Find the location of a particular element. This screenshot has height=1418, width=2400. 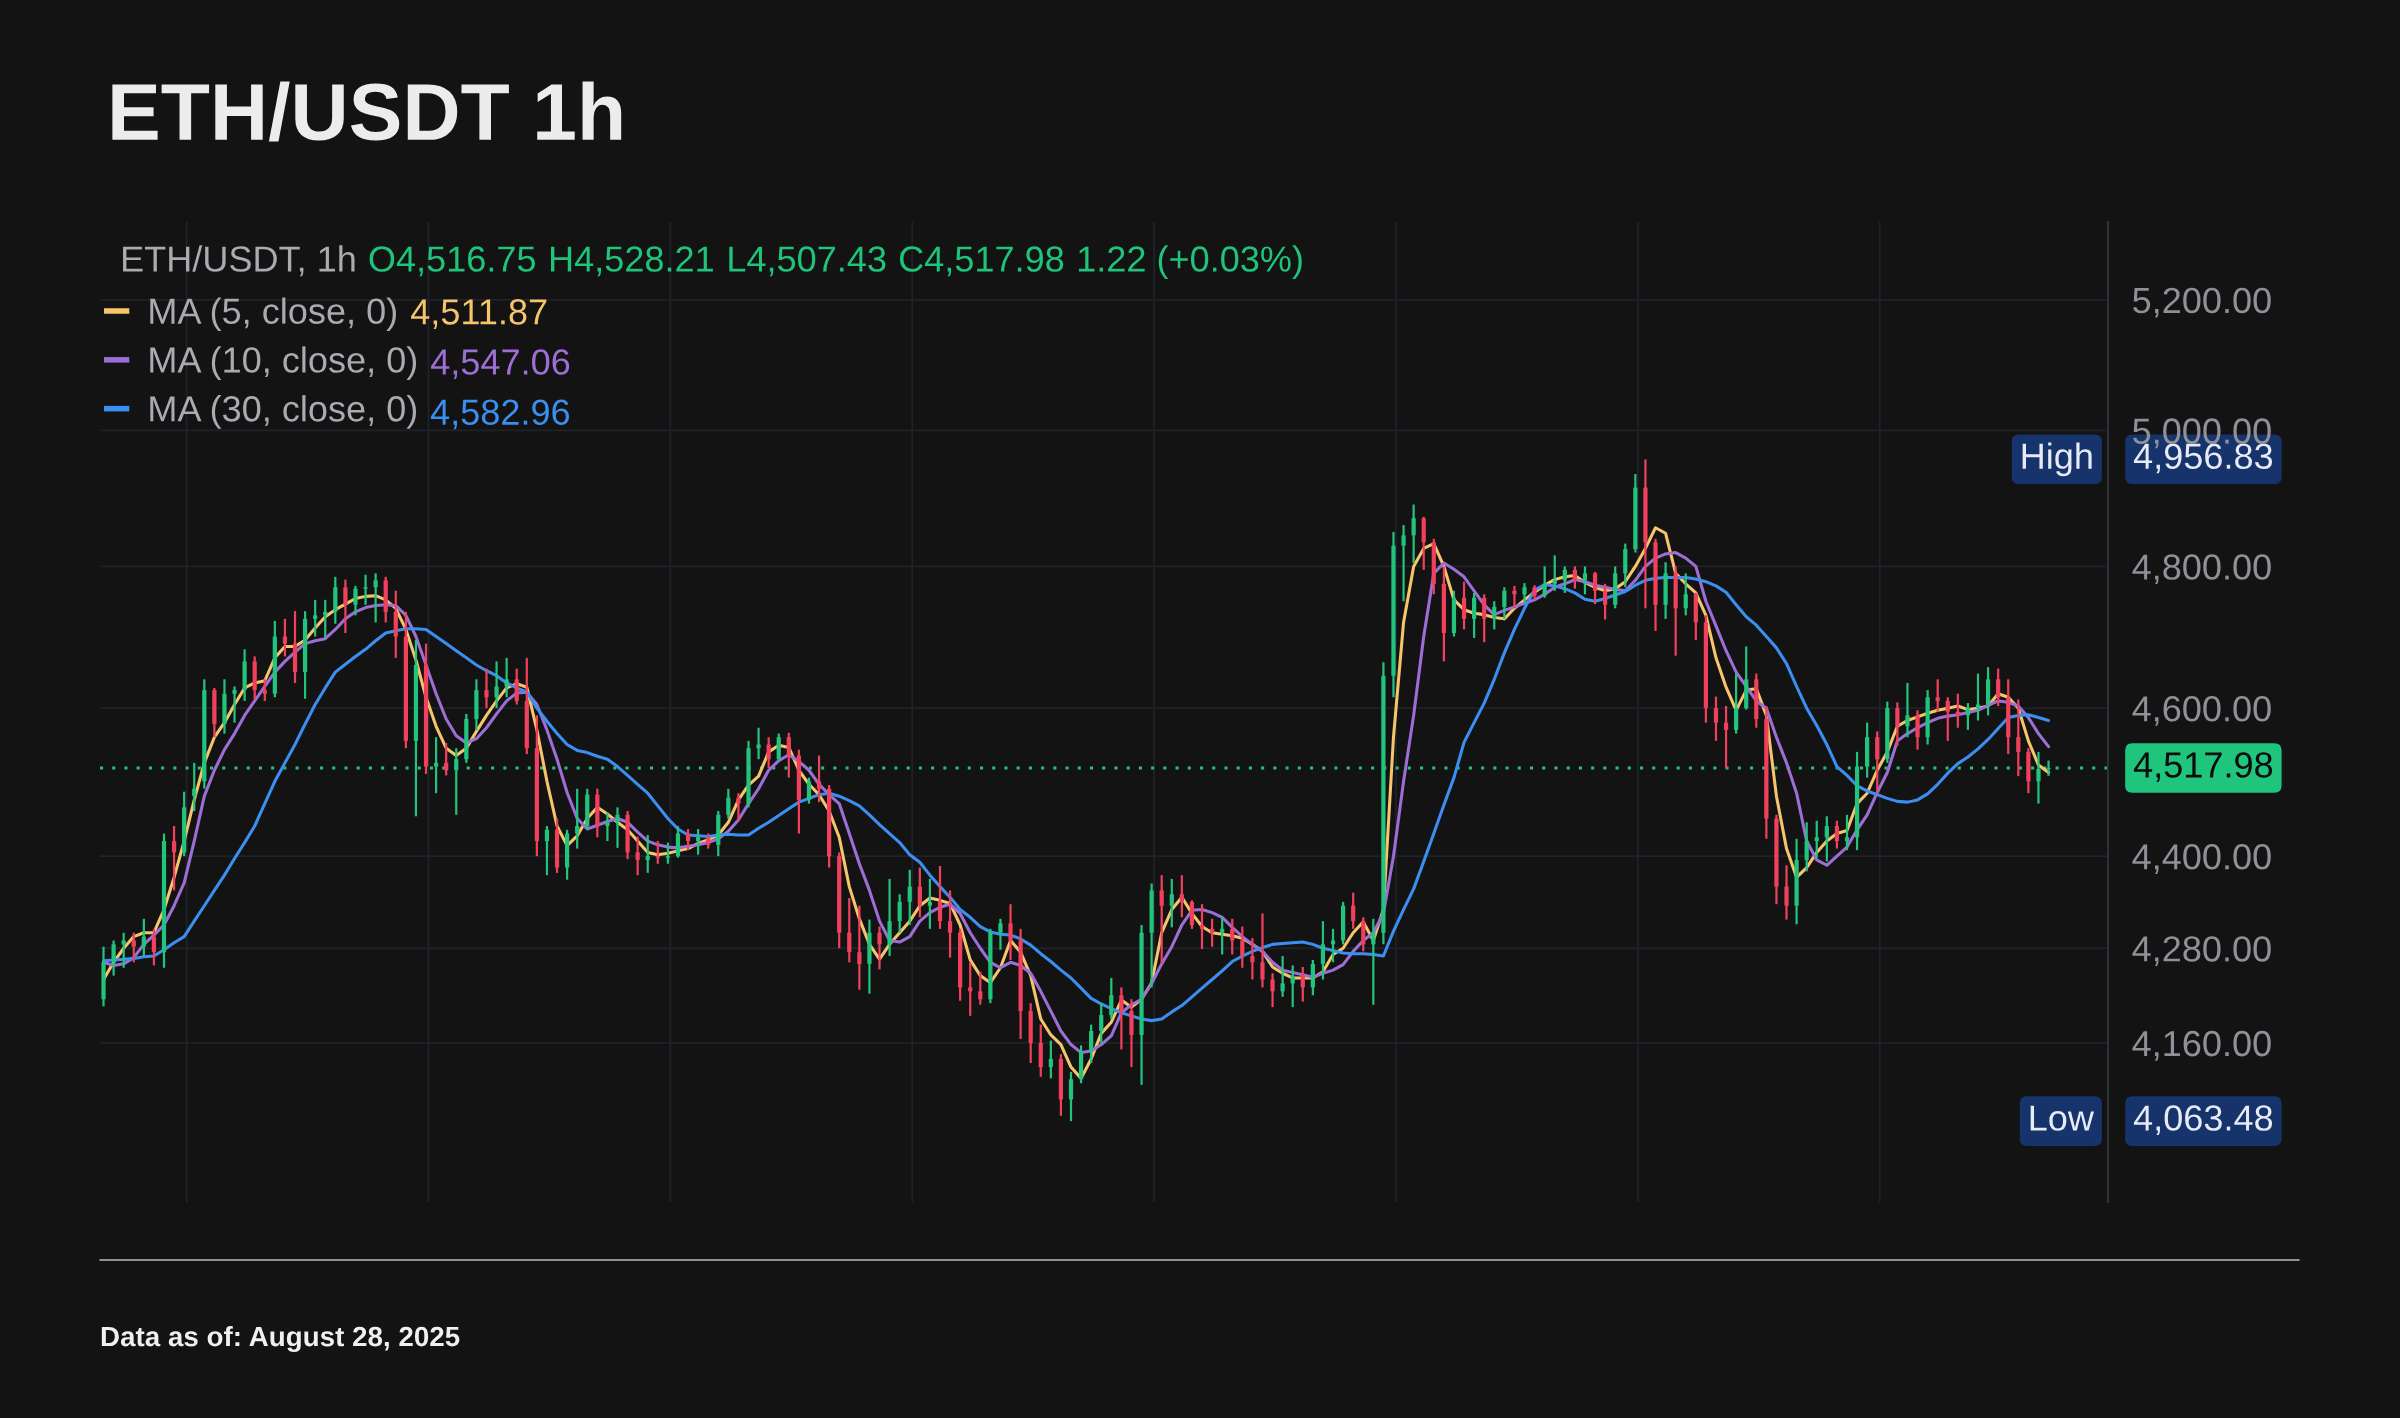

annotation: C4,517.98 is located at coordinates (981, 261).